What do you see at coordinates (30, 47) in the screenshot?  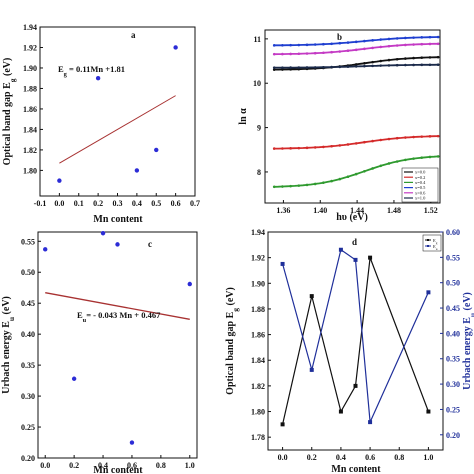 I see `panel-a-ytick-label: 1.92` at bounding box center [30, 47].